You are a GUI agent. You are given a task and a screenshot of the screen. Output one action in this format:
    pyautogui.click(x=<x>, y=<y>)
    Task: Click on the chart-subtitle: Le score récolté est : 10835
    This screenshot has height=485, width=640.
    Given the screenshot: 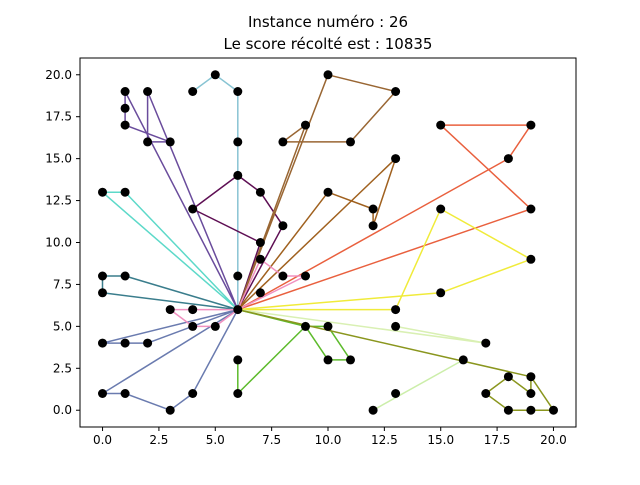 What is the action you would take?
    pyautogui.click(x=328, y=44)
    